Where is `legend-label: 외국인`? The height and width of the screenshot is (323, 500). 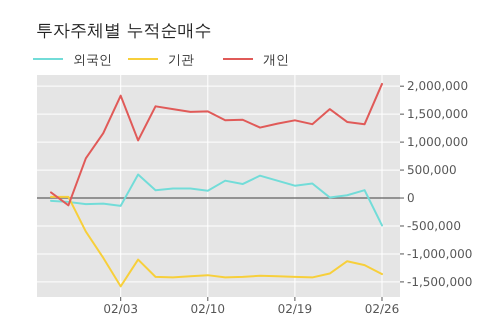 legend-label: 외국인 is located at coordinates (92, 60).